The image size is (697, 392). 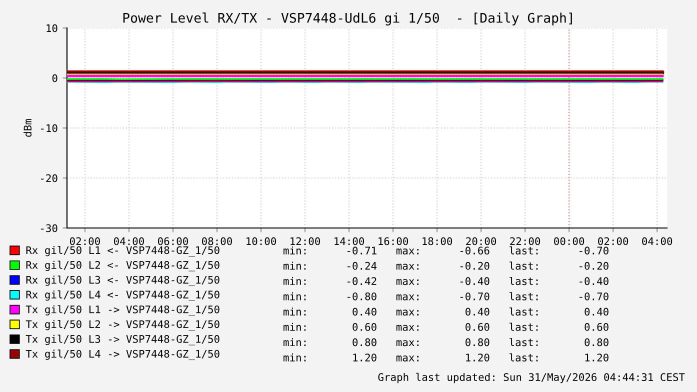 What do you see at coordinates (217, 241) in the screenshot?
I see `x-tick-label: 08:00` at bounding box center [217, 241].